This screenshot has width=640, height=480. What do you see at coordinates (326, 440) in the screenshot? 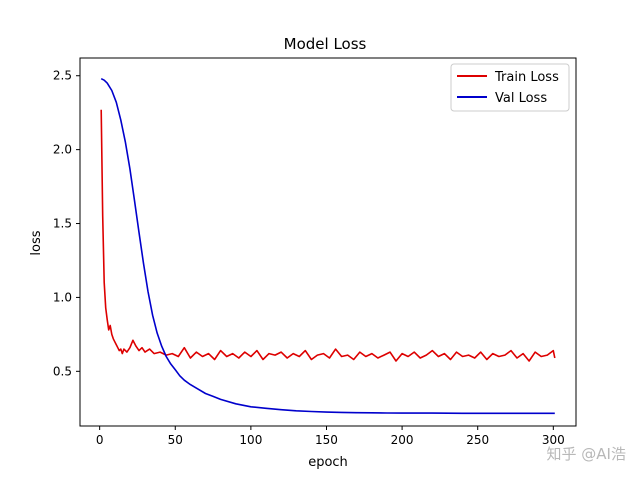
I see `x-tick-label: 150` at bounding box center [326, 440].